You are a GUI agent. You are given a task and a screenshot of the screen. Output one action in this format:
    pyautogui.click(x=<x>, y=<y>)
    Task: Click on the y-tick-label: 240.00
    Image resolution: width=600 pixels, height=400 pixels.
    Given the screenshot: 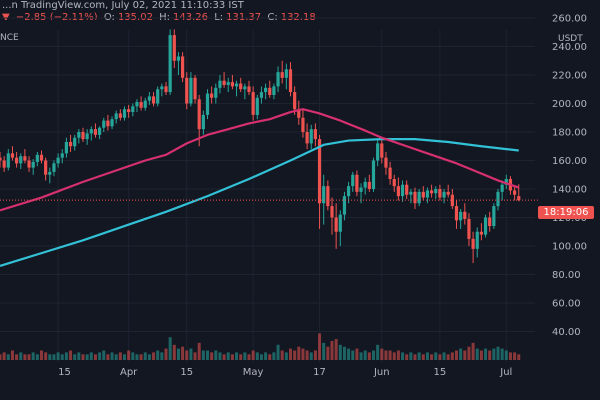 What is the action you would take?
    pyautogui.click(x=569, y=47)
    